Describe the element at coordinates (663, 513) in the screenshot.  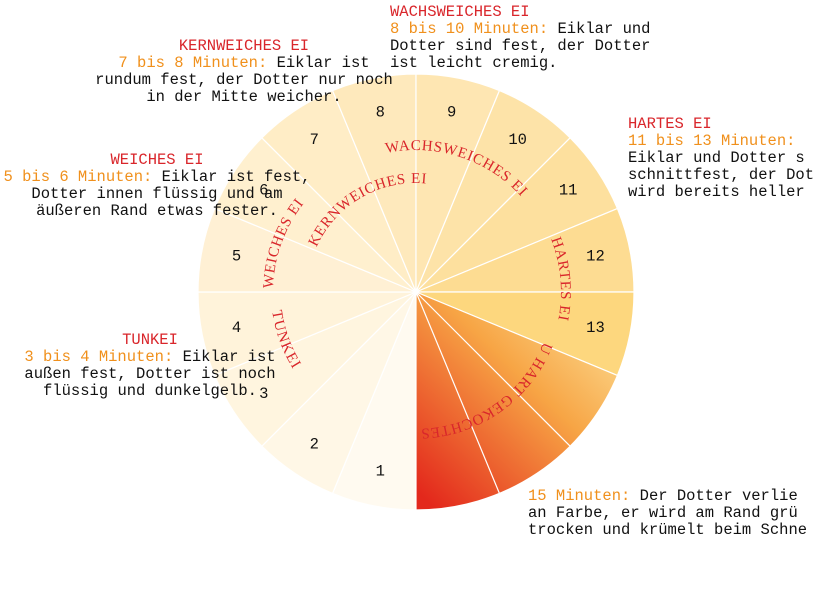
I see `annotation-line: an Farbe, er wird am Rand grü` at that location.